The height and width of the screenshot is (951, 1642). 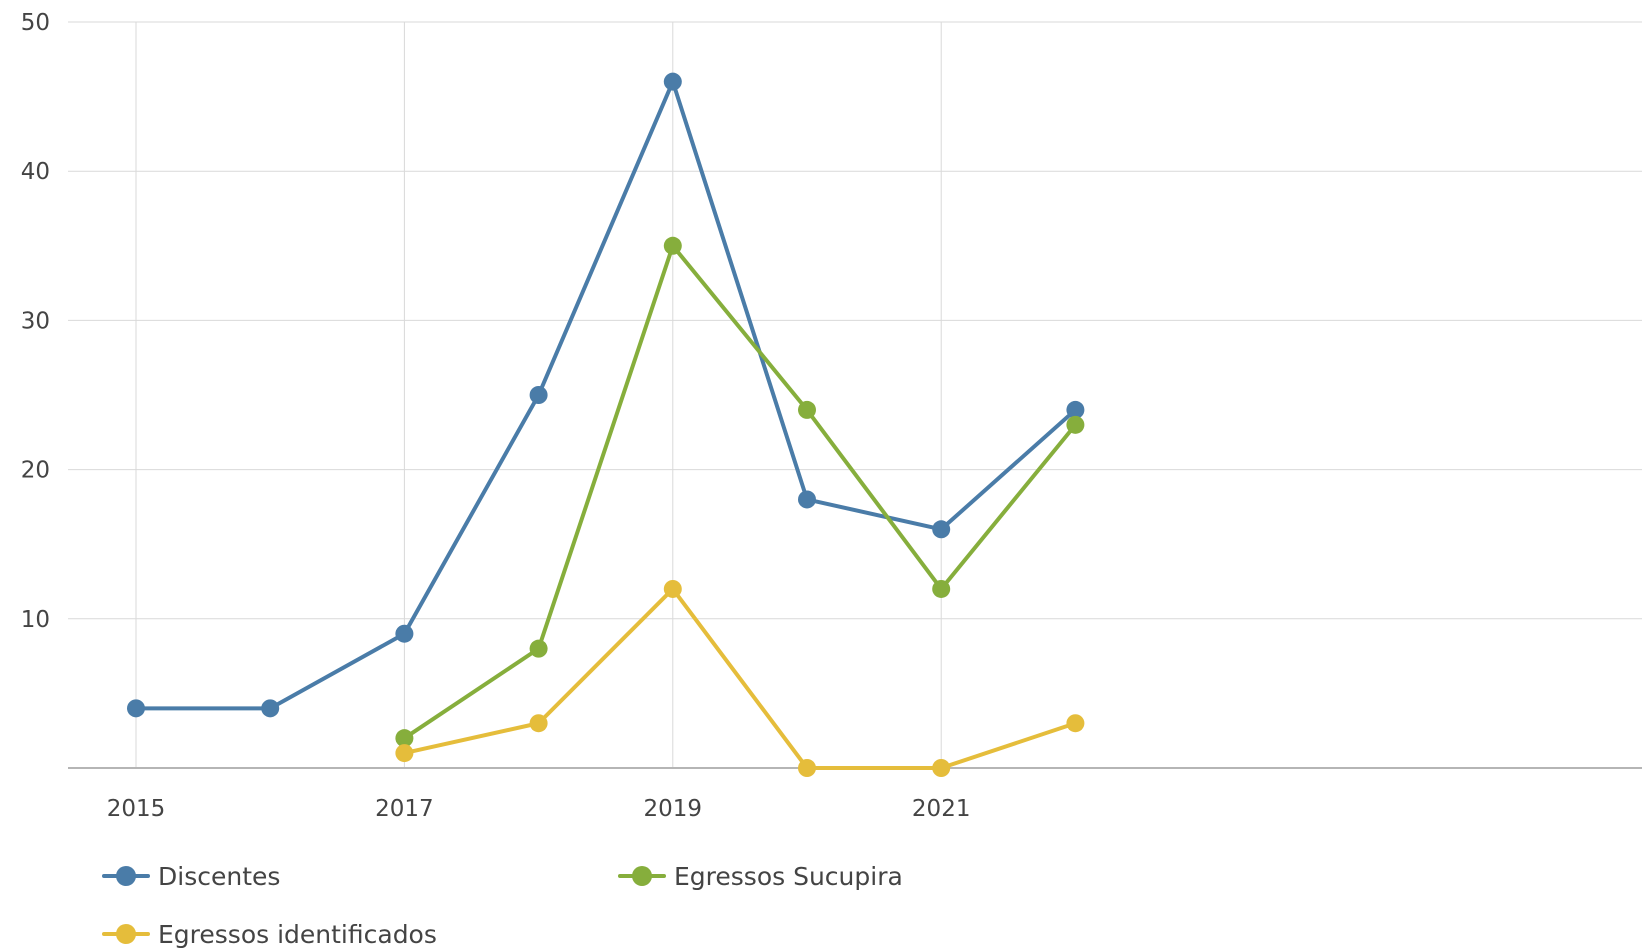 What do you see at coordinates (404, 753) in the screenshot?
I see `data-point-egressos-identificados-2017` at bounding box center [404, 753].